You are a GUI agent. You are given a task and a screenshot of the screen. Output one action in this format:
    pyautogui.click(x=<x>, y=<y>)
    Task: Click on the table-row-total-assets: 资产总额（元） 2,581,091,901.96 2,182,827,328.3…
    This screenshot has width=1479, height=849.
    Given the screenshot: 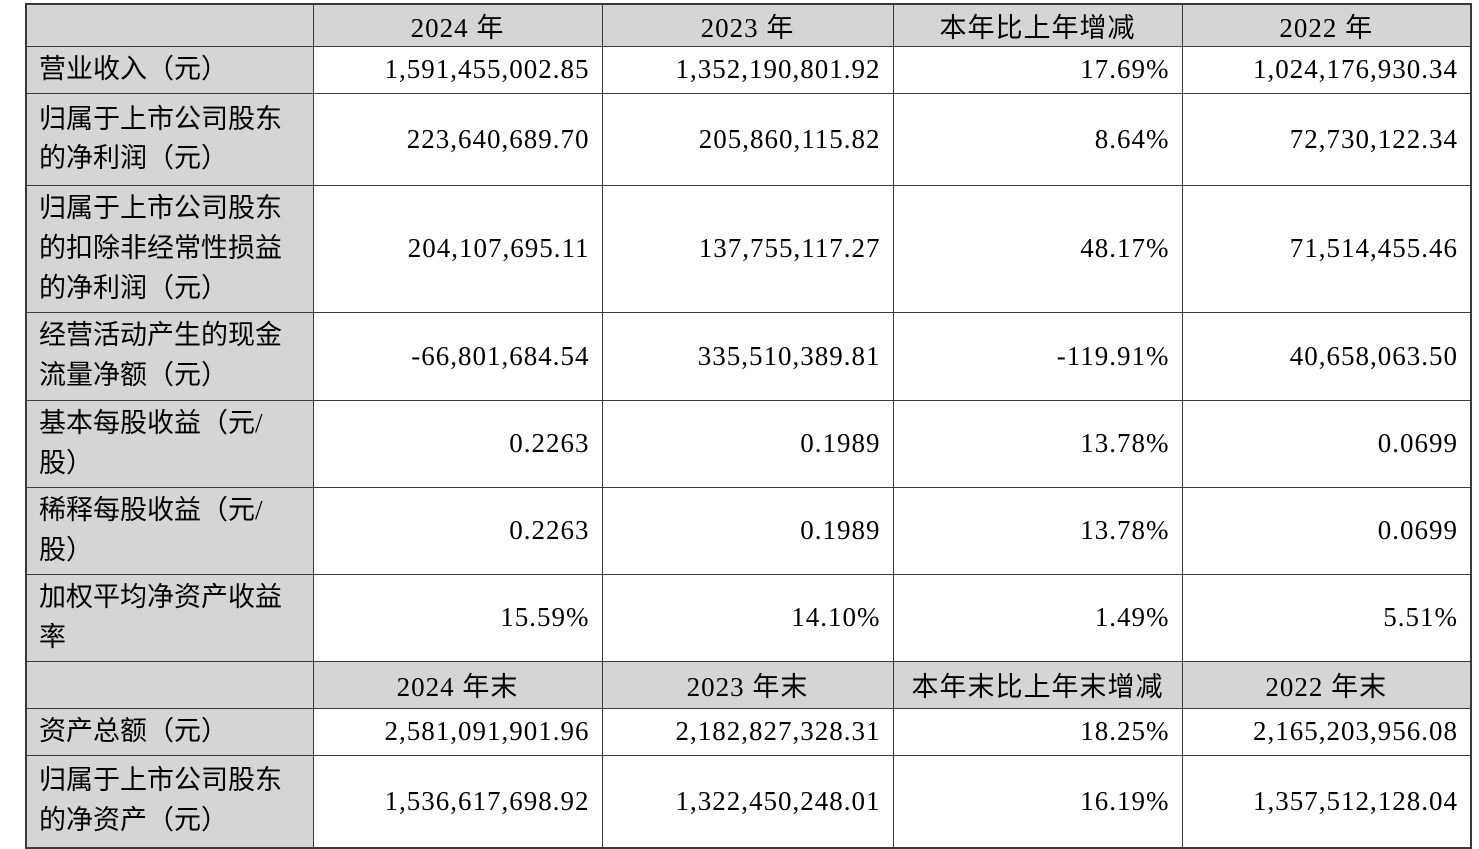 What is the action you would take?
    pyautogui.click(x=748, y=731)
    